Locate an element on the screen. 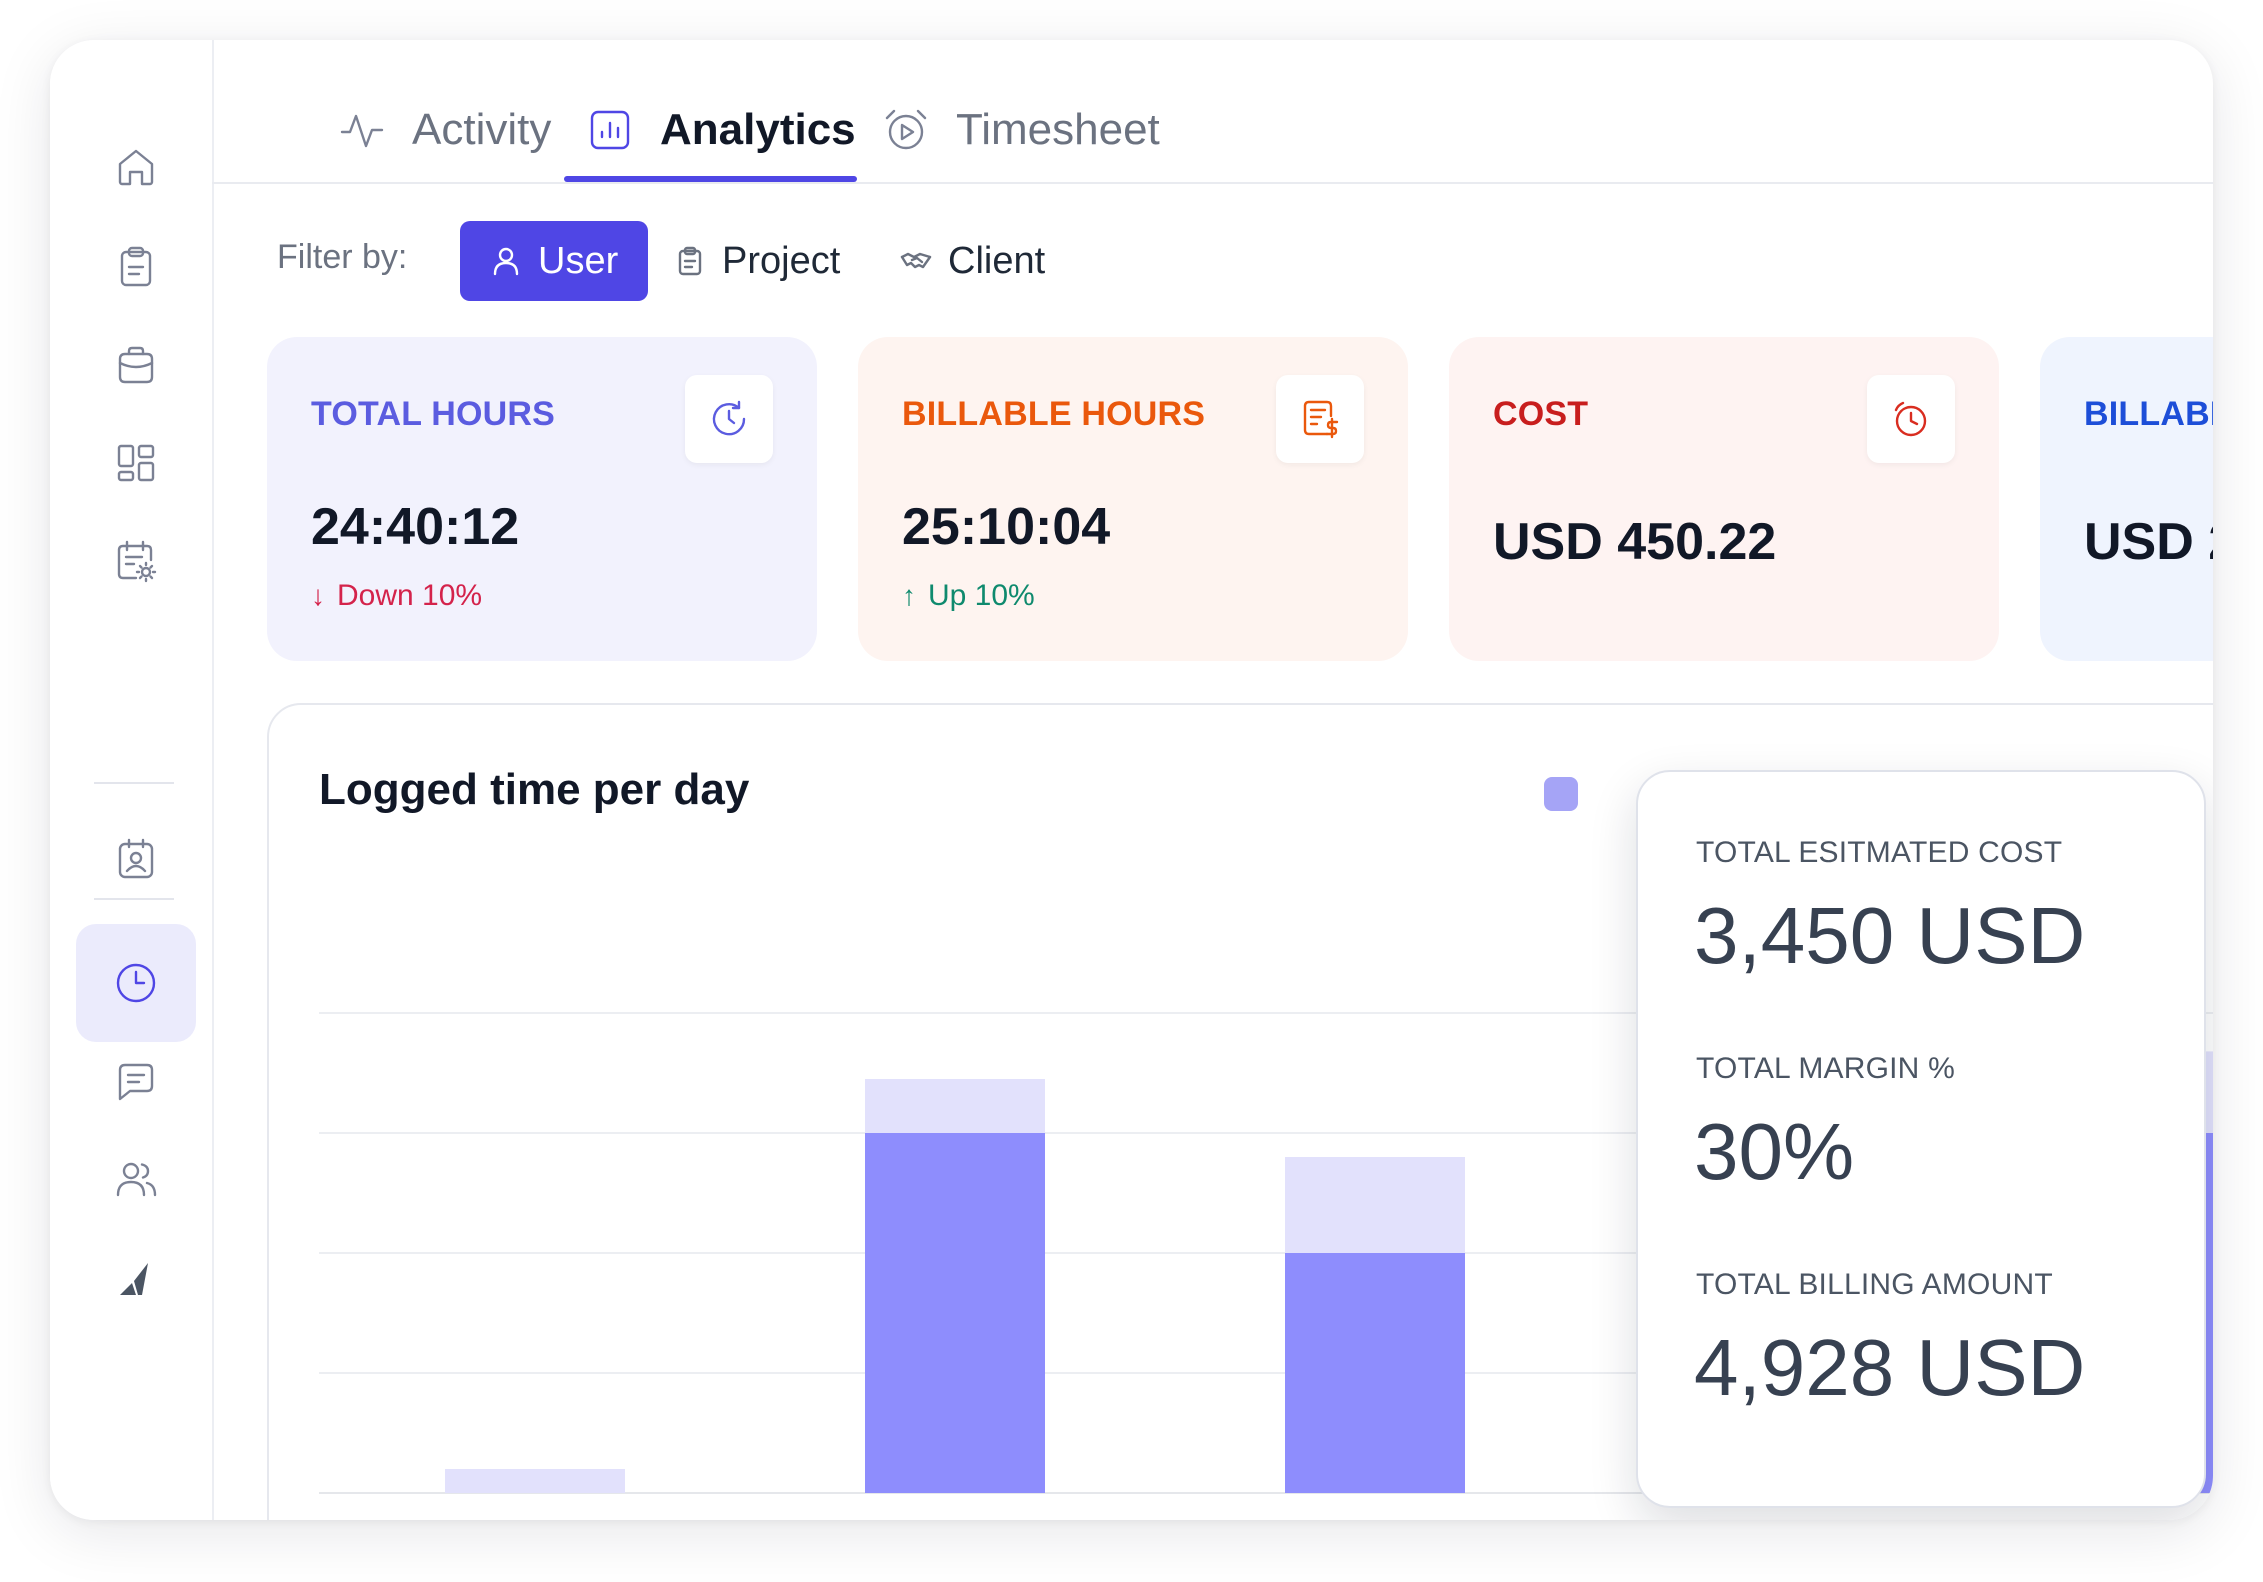  tab-label: Analytics is located at coordinates (758, 129).